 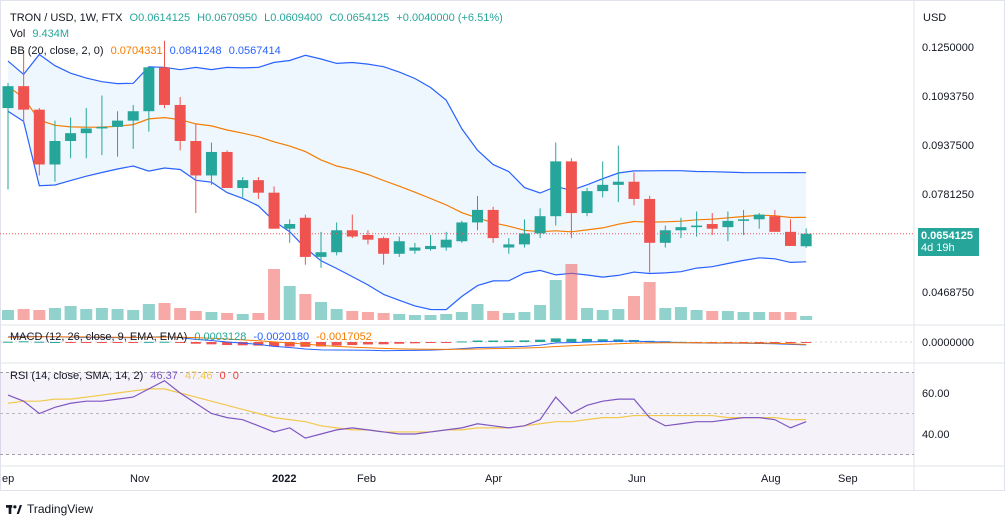 What do you see at coordinates (18, 34) in the screenshot?
I see `volume-label: Vol` at bounding box center [18, 34].